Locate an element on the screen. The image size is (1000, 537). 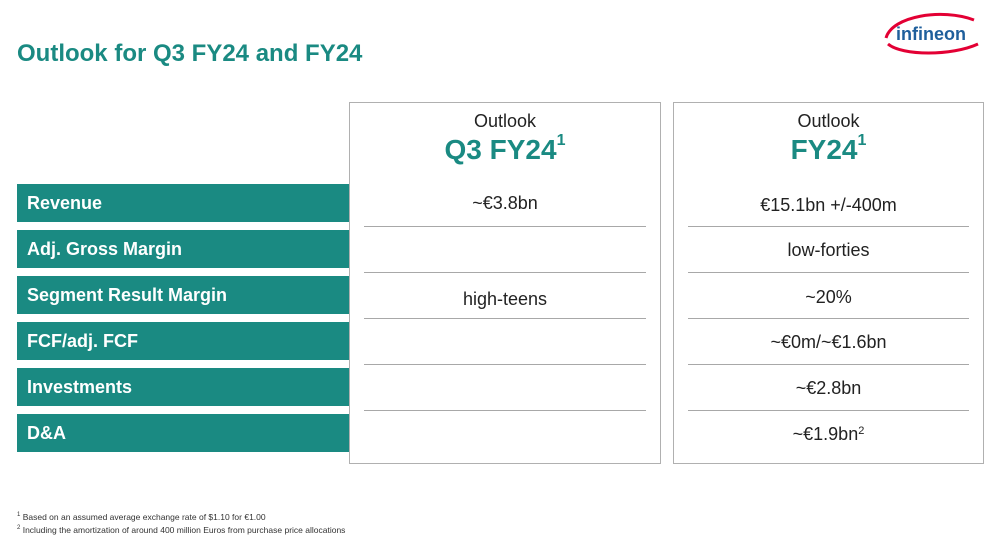
fy24-revenue-value: €15.1bn +/-400m is located at coordinates (828, 204).